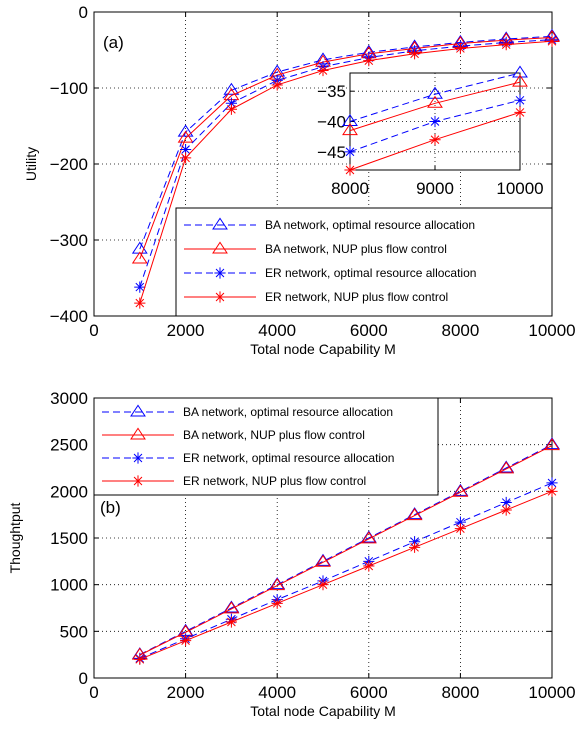 This screenshot has width=579, height=731. I want to click on y-tick-label: 500, so click(74, 631).